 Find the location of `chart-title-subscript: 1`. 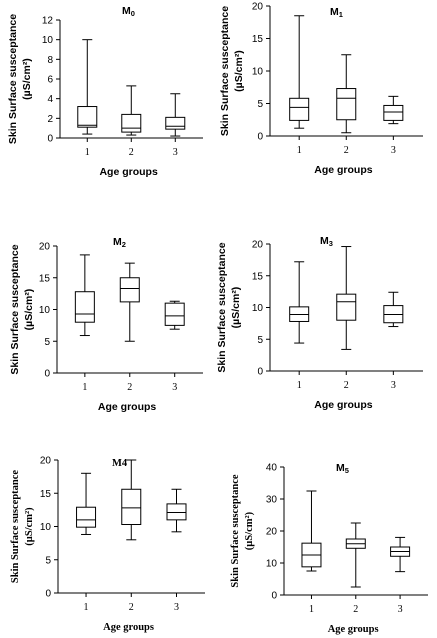

chart-title-subscript: 1 is located at coordinates (341, 14).